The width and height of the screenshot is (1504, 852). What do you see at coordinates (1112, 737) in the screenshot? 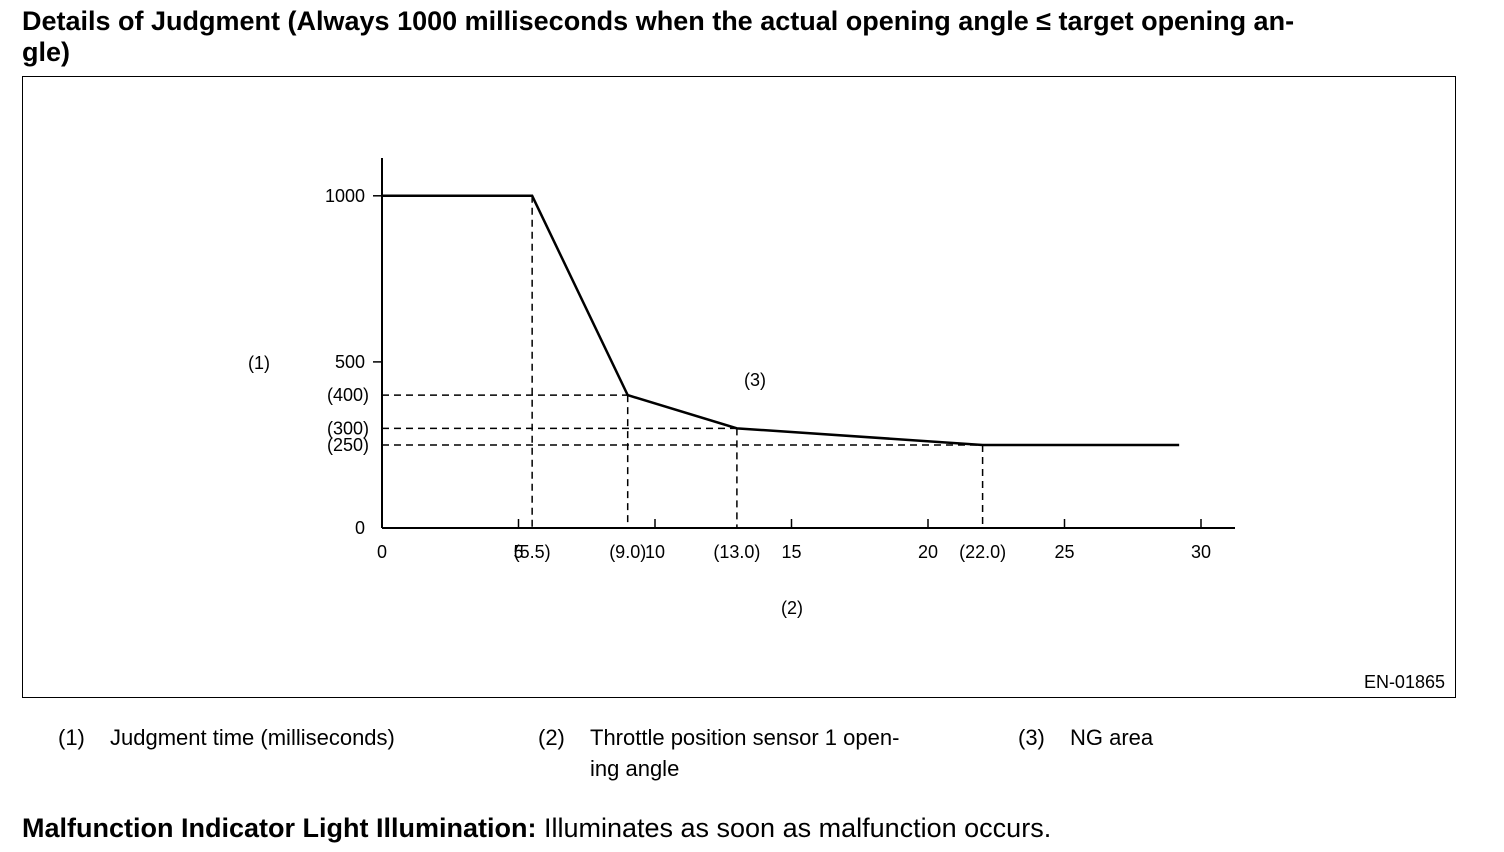
I see `legend-text: NG area` at bounding box center [1112, 737].